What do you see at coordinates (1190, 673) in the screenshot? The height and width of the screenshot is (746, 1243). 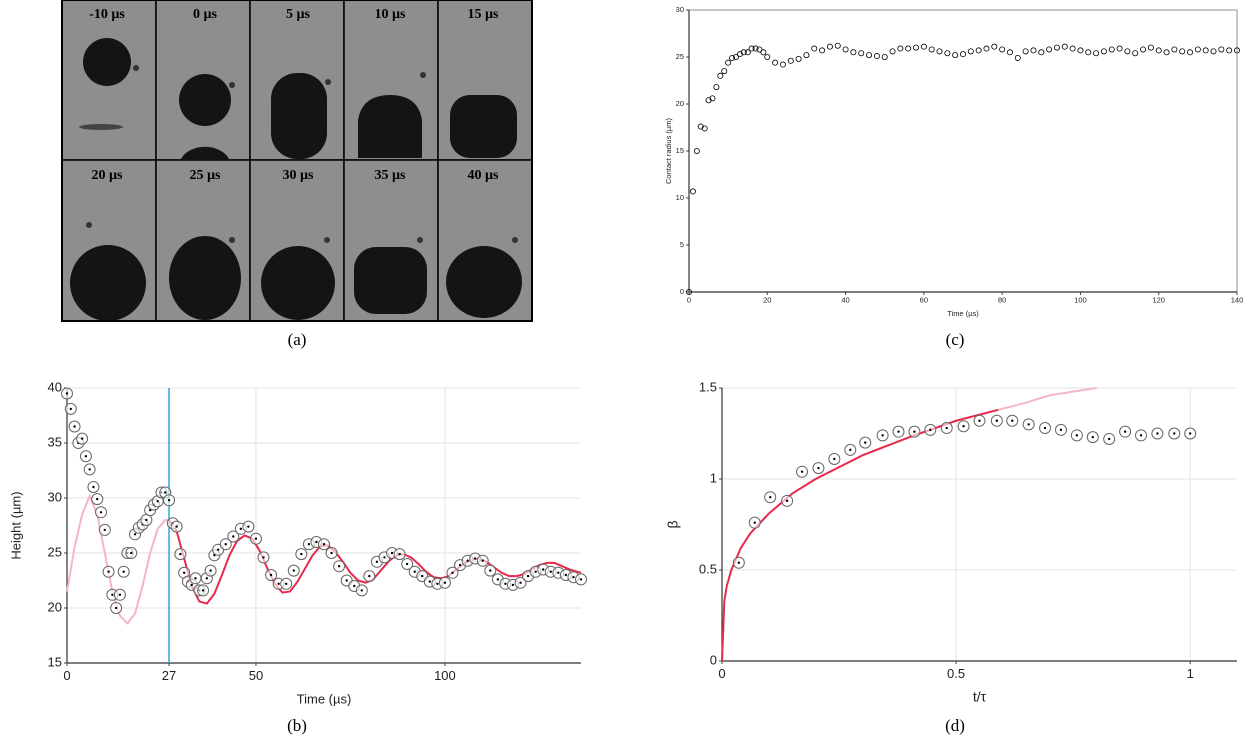 I see `x-tick-label: 1` at bounding box center [1190, 673].